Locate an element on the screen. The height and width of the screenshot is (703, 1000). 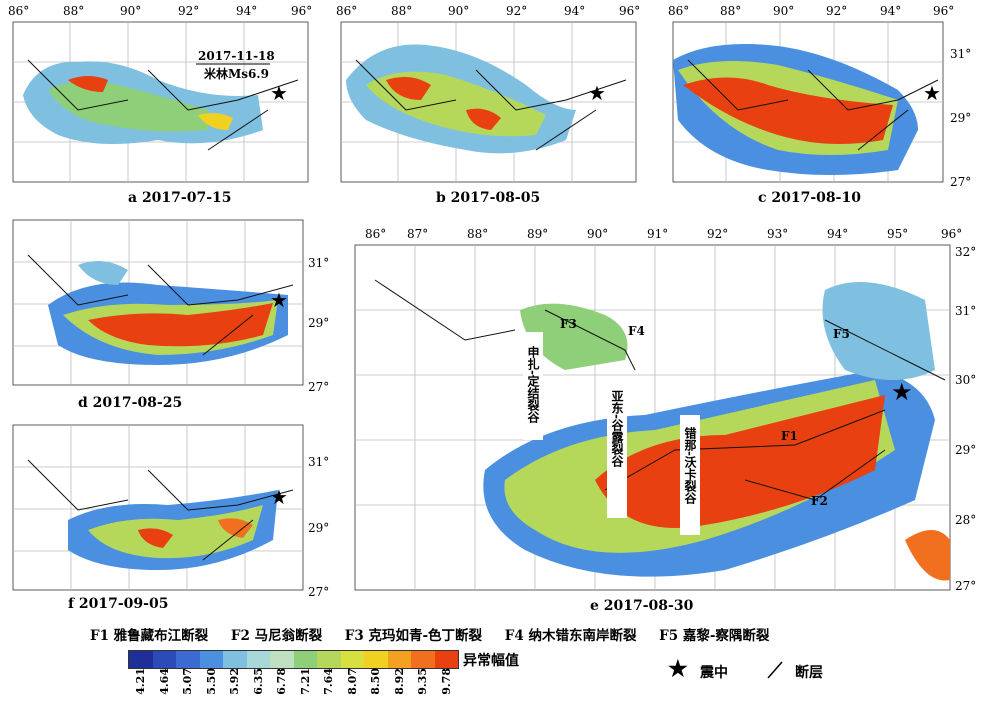
panel-e-lon-8: 94° is located at coordinates (837, 234).